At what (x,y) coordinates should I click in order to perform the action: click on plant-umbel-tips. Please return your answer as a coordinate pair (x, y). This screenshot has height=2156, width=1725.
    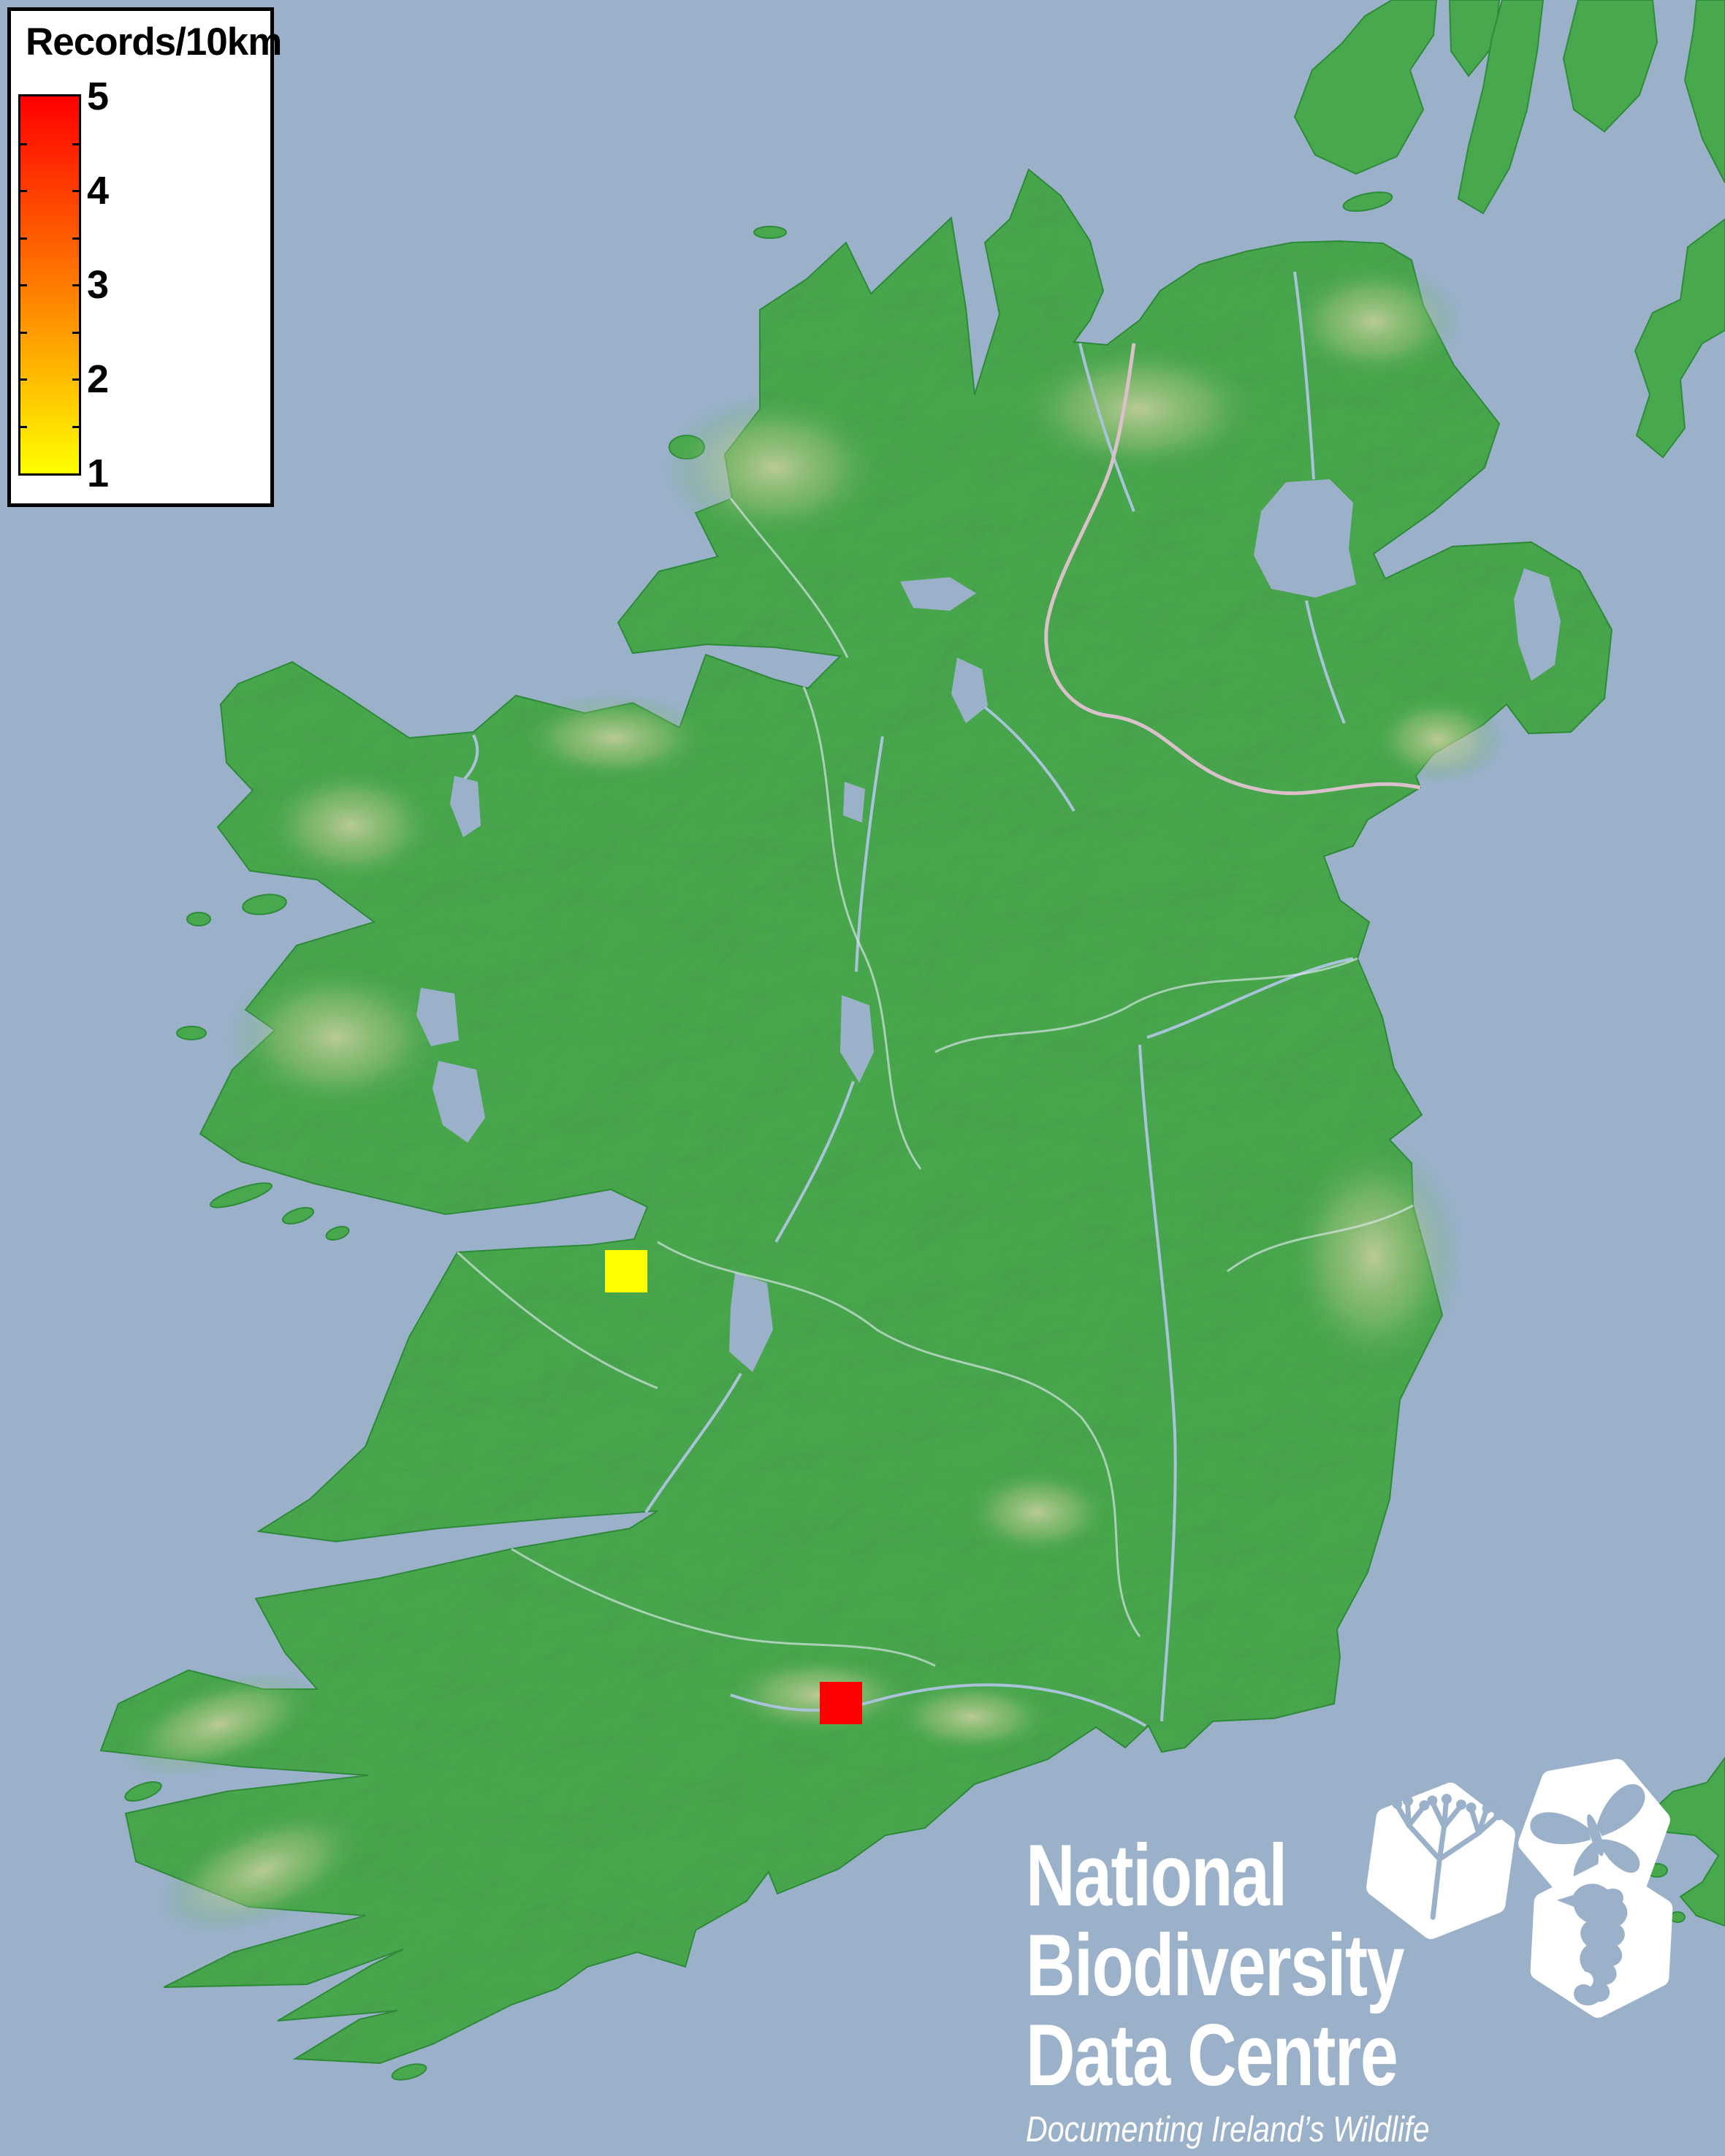
    Looking at the image, I should click on (1448, 1808).